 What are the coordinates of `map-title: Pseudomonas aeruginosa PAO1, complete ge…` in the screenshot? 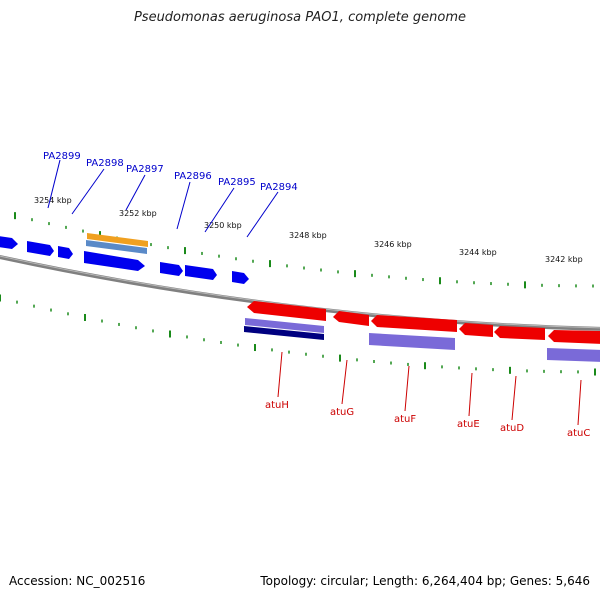 It's located at (300, 17).